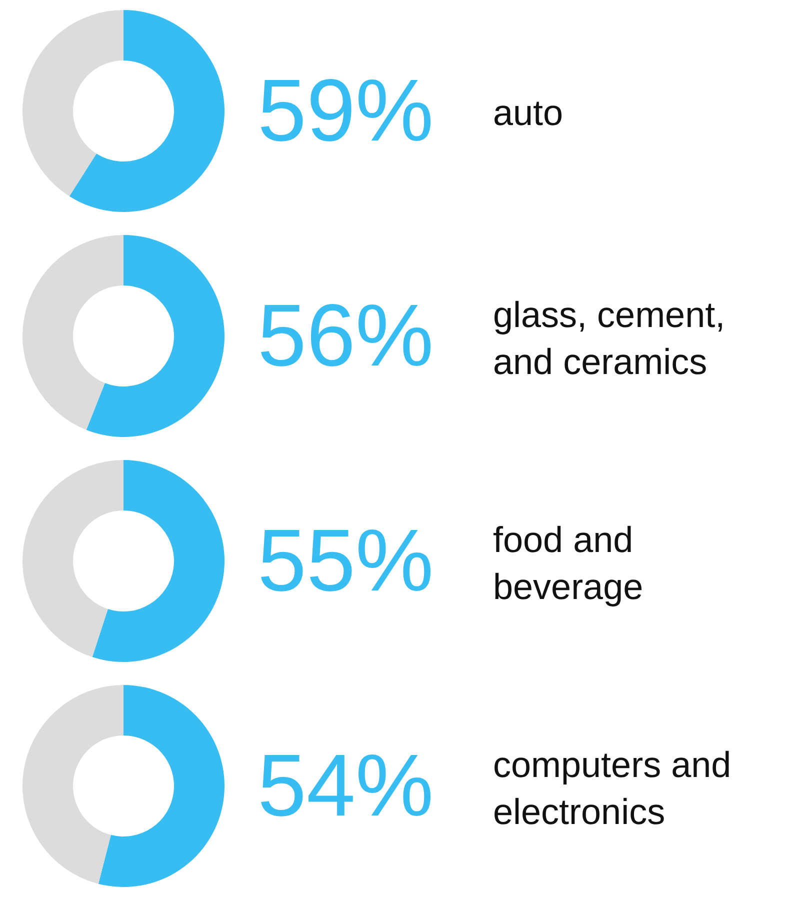 The image size is (805, 897). What do you see at coordinates (346, 560) in the screenshot?
I see `data-label: 55%` at bounding box center [346, 560].